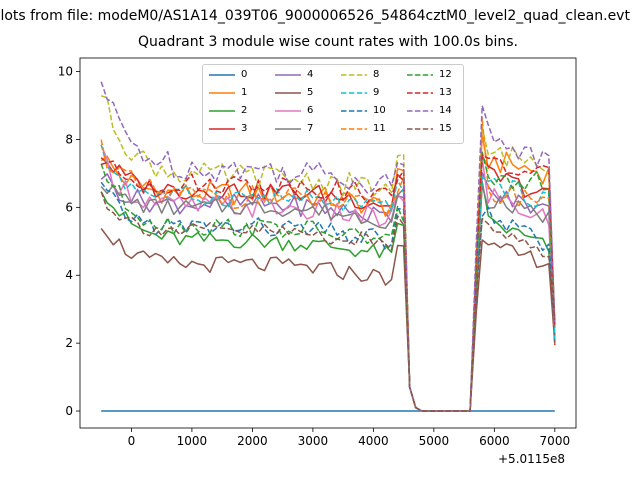 Image resolution: width=640 pixels, height=480 pixels. I want to click on x-tick-label: 0, so click(132, 441).